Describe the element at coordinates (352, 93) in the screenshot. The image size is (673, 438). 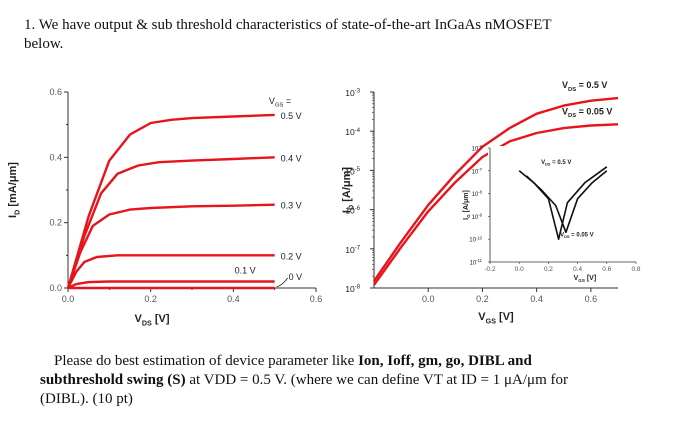
I see `y-tick-label: 10⁻³` at that location.